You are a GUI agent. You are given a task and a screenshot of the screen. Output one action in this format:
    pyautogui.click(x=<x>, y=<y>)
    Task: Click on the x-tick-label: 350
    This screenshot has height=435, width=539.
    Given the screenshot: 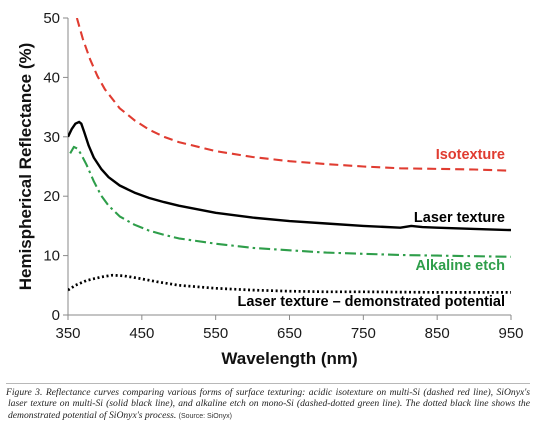 What is the action you would take?
    pyautogui.click(x=67, y=333)
    